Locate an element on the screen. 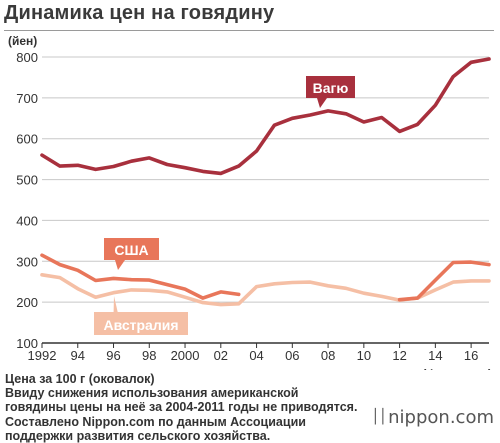 The image size is (500, 443). y-axis-label: (йен) is located at coordinates (22, 41).